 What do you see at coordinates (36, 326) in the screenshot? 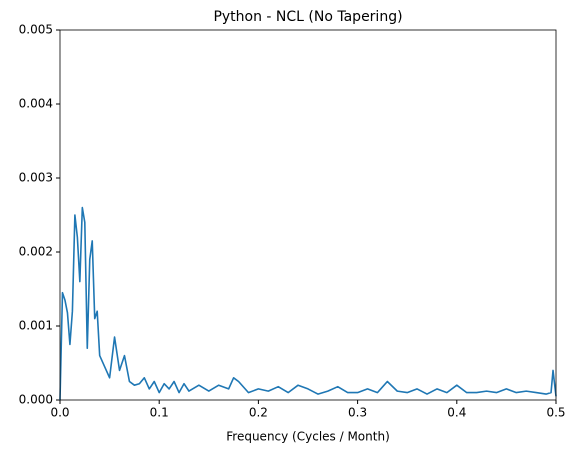
I see `y-tick-label: 0.001` at bounding box center [36, 326].